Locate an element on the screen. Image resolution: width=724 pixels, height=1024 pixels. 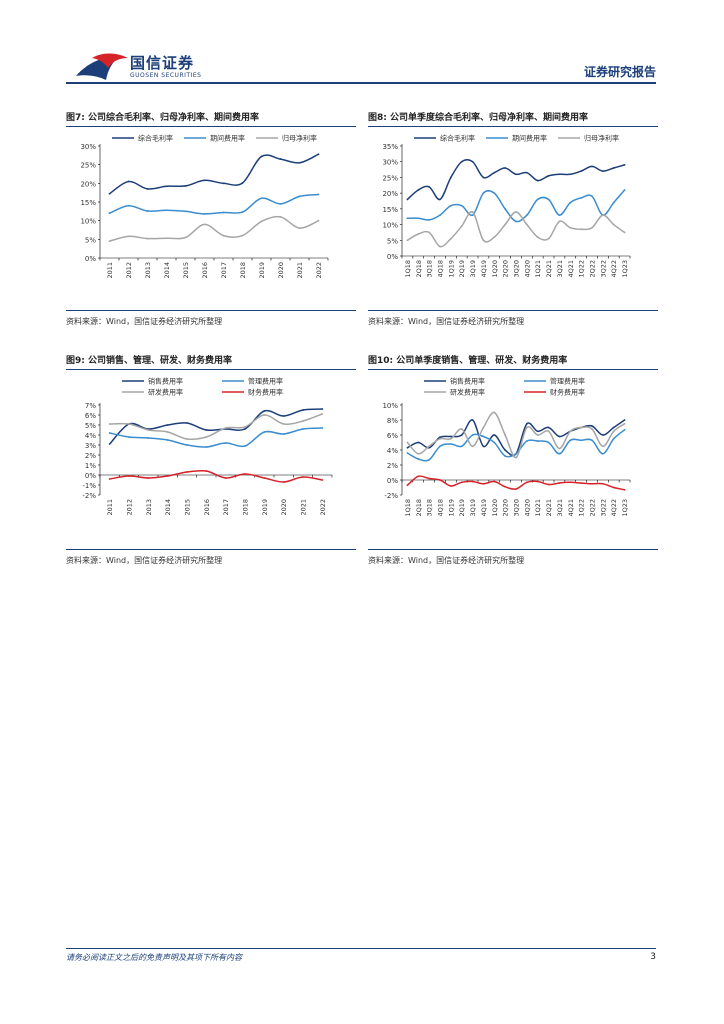
x-tick-label: 4Q20 is located at coordinates (527, 269).